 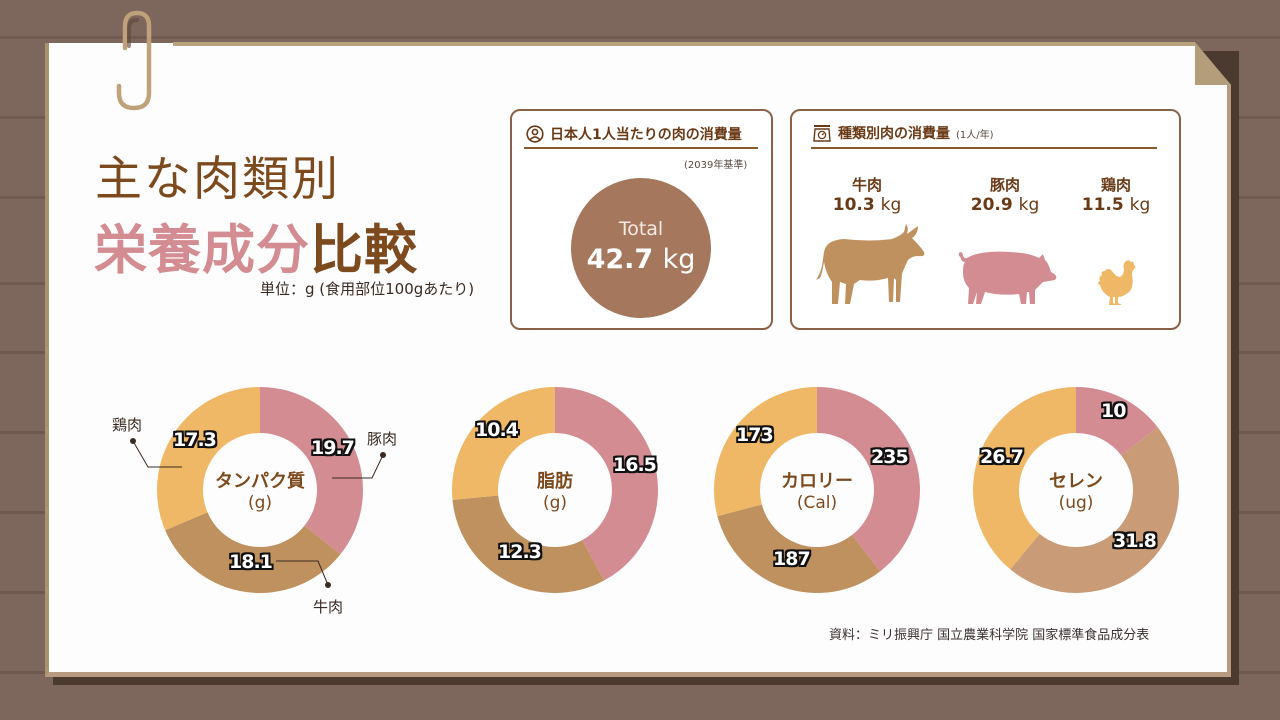 What do you see at coordinates (127, 425) in the screenshot?
I see `callout-chicken: 鶏肉` at bounding box center [127, 425].